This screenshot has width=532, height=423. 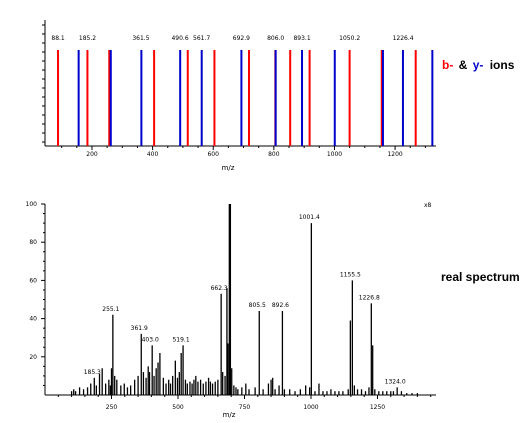 I want to click on spectrum-peak-label: 519.1, so click(x=180, y=339).